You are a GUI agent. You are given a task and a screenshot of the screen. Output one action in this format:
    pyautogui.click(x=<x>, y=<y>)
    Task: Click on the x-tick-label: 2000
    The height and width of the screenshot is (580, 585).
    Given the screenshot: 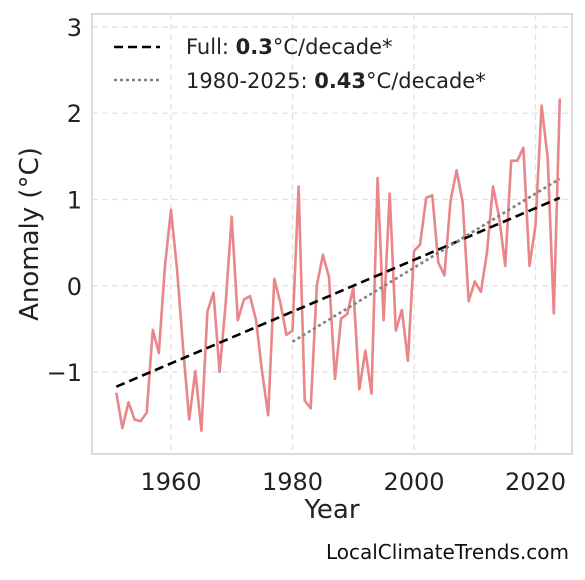 What is the action you would take?
    pyautogui.click(x=413, y=482)
    